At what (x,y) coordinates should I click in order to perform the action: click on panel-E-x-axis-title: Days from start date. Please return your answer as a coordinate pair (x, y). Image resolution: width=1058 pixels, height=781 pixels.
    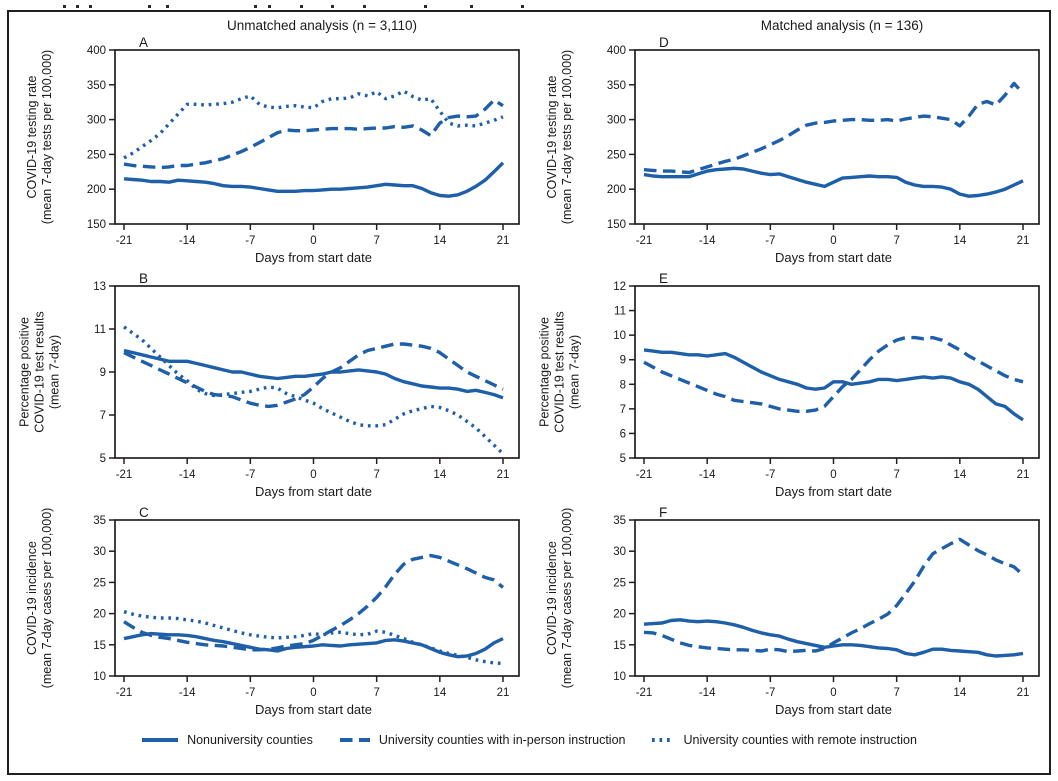
    Looking at the image, I should click on (833, 491).